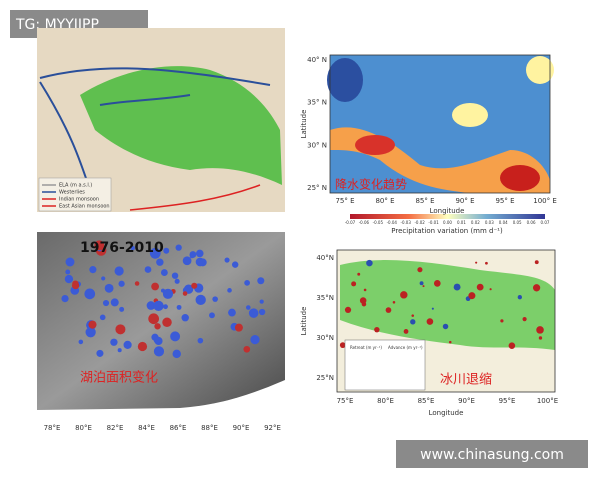 This screenshot has width=600, height=480. Describe the element at coordinates (75, 186) in the screenshot. I see `legend-entry: ELA (m a.s.l.)` at that location.